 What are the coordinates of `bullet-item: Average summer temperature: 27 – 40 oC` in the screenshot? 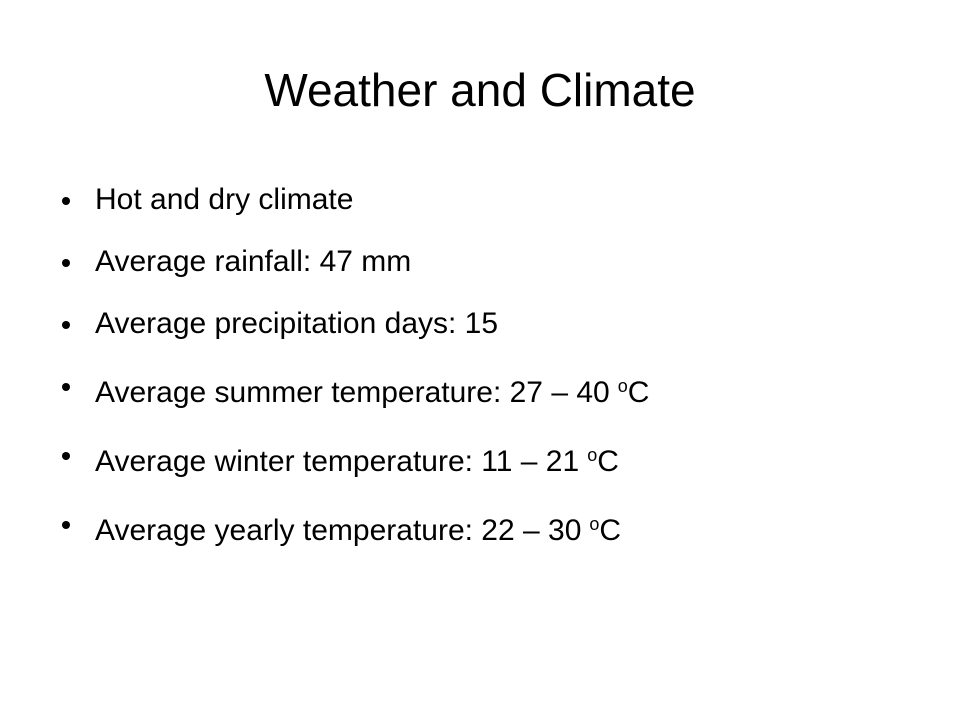 It's located at (500, 389).